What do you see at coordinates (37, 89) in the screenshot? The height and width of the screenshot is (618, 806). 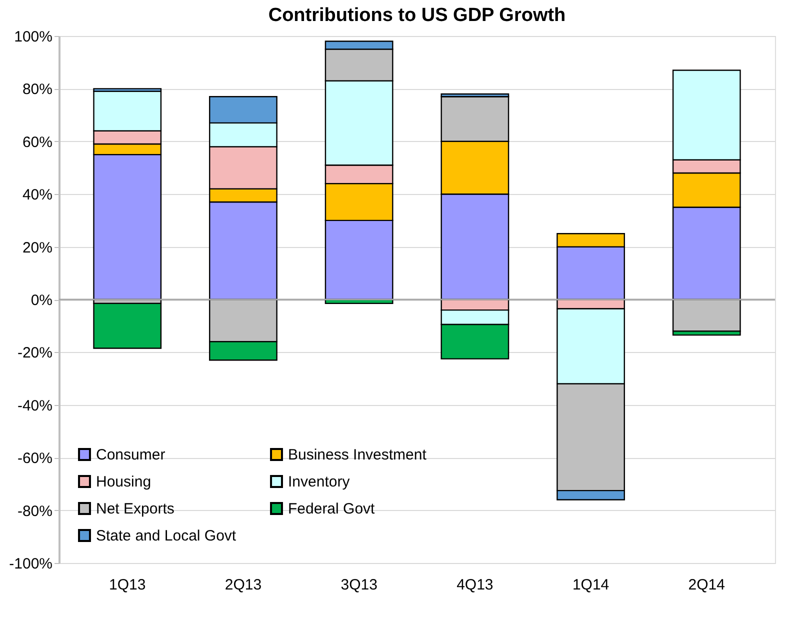 I see `y-tick-label: 80%` at bounding box center [37, 89].